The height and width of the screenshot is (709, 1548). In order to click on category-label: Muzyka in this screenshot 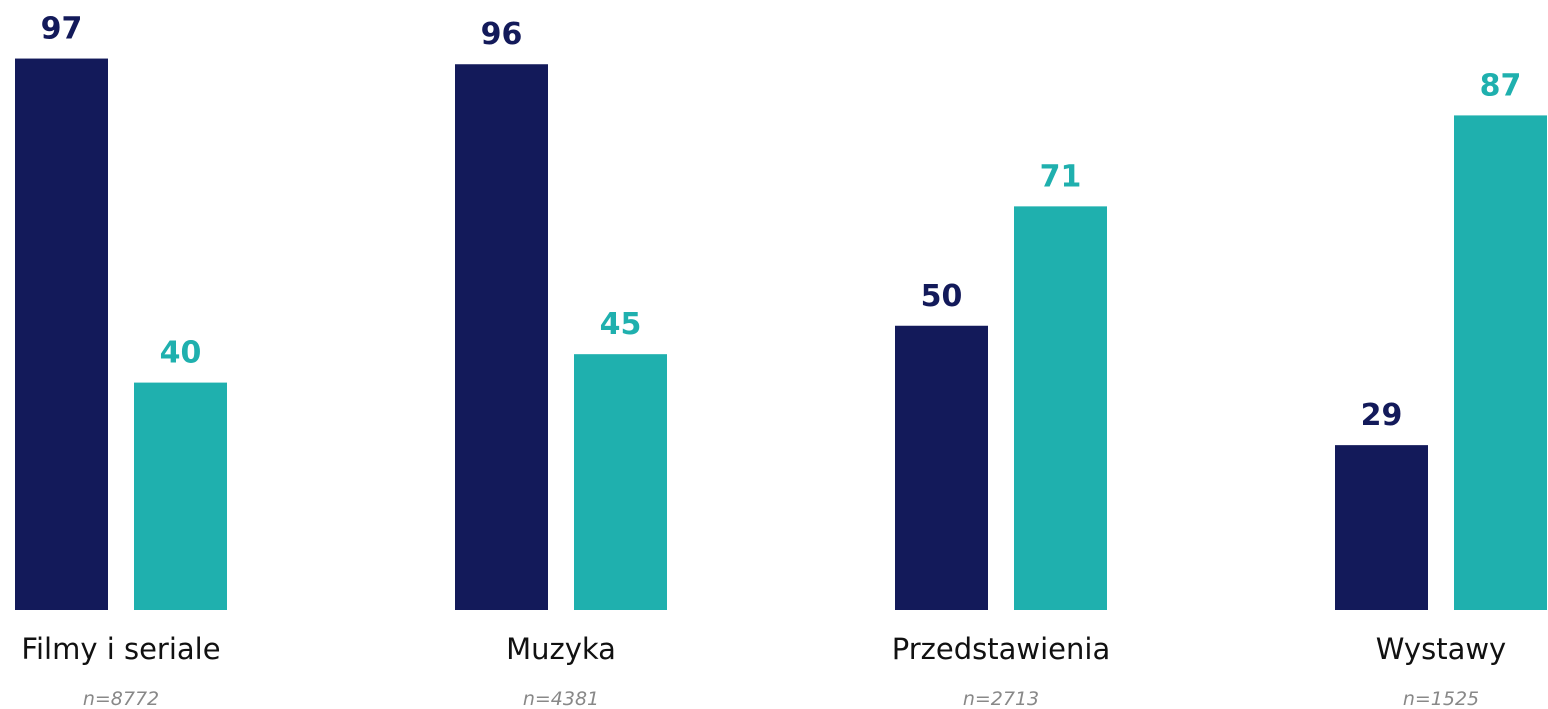, I will do `click(561, 649)`.